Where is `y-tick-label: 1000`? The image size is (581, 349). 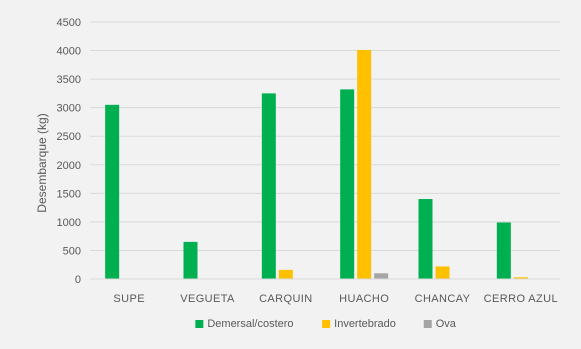
y-tick-label: 1000 is located at coordinates (69, 223).